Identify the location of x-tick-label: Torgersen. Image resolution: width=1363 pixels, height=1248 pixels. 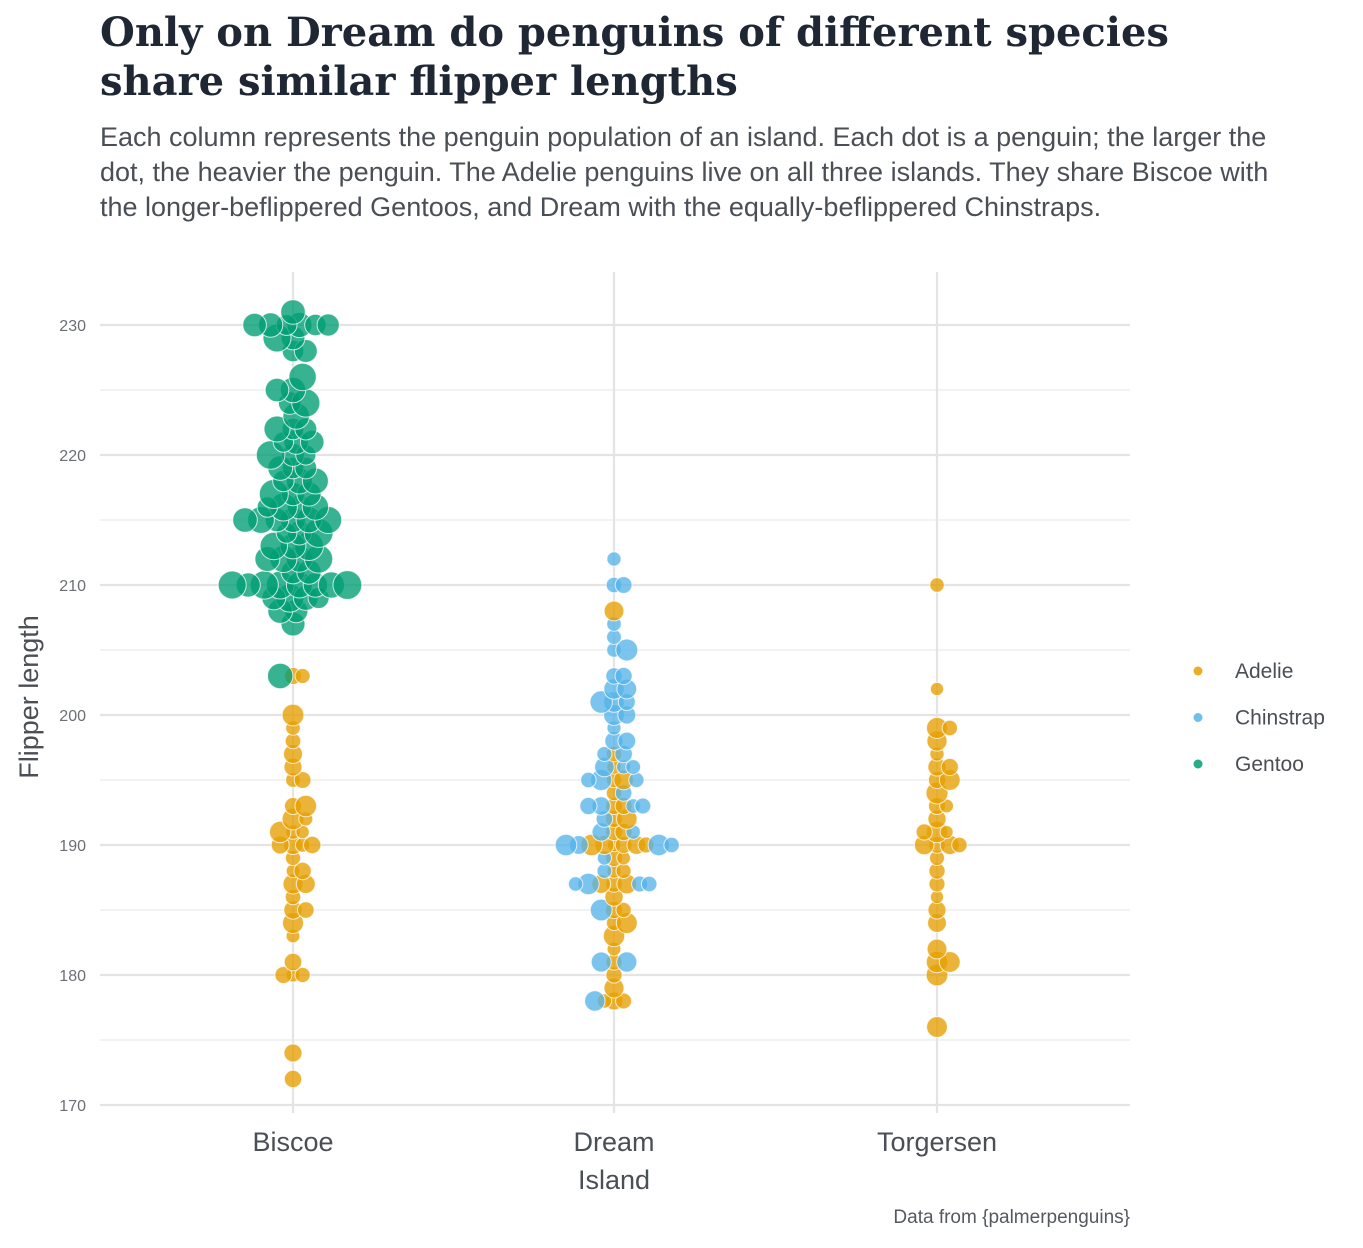
(937, 1142).